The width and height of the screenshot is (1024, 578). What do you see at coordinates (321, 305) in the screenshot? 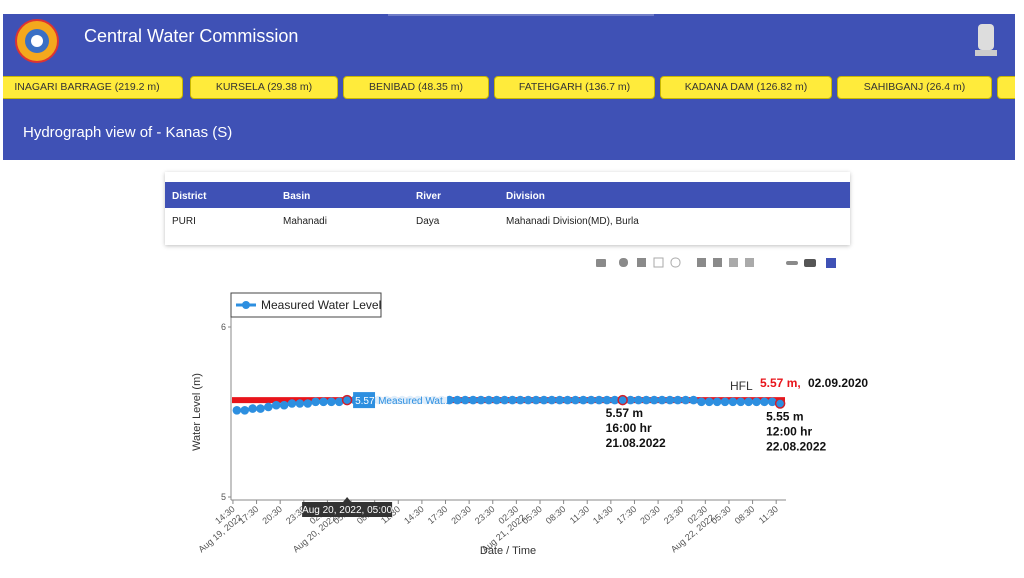
I see `legend-label: Measured Water Level` at bounding box center [321, 305].